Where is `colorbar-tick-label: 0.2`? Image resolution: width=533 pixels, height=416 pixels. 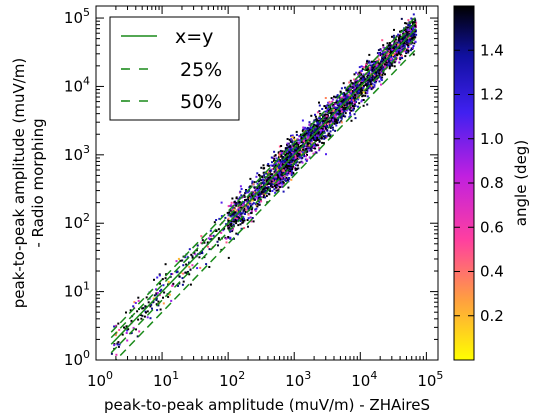
colorbar-tick-label: 0.2 is located at coordinates (492, 316).